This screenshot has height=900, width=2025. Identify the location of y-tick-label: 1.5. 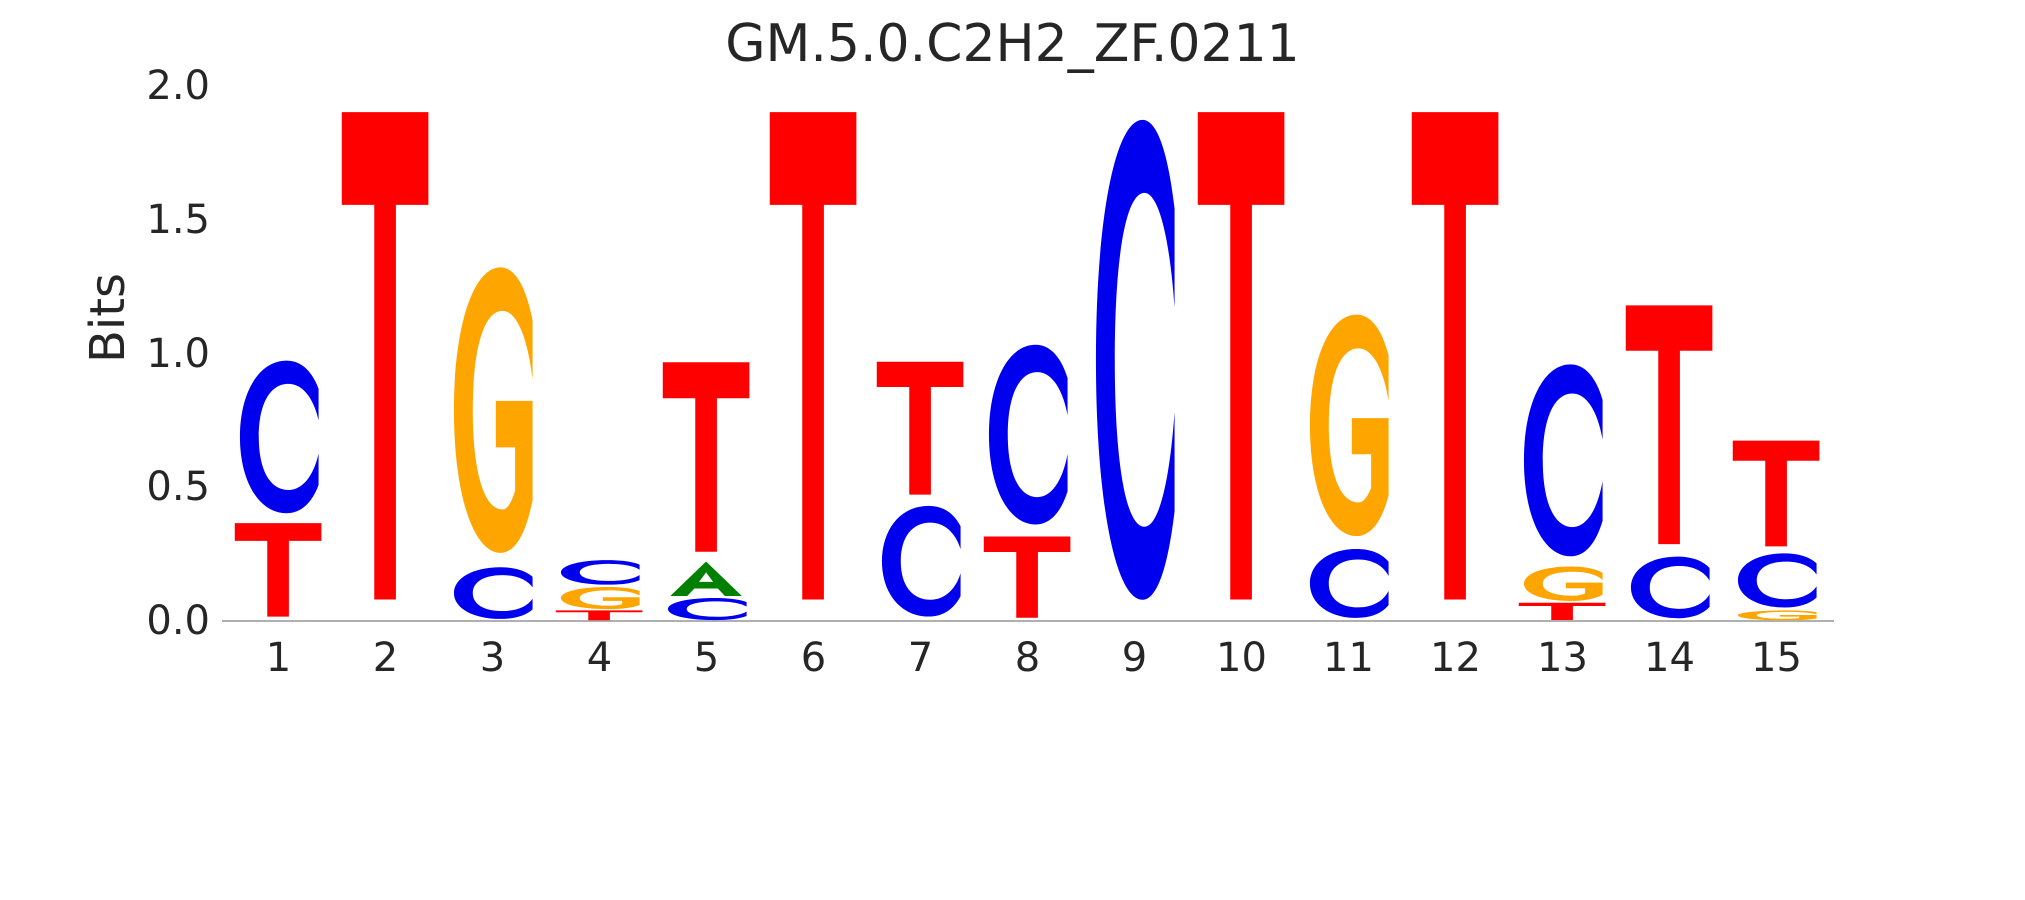
(178, 219).